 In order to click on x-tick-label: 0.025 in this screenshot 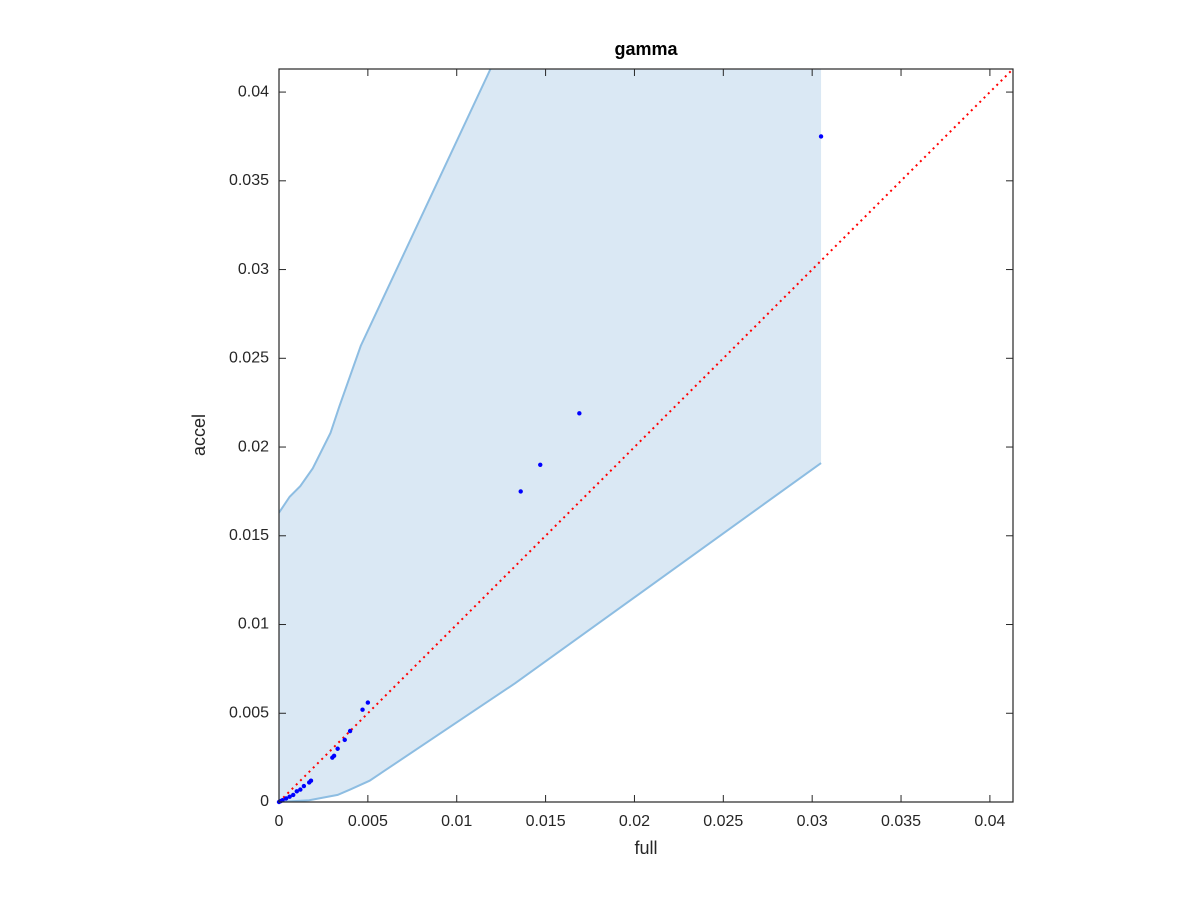, I will do `click(723, 821)`.